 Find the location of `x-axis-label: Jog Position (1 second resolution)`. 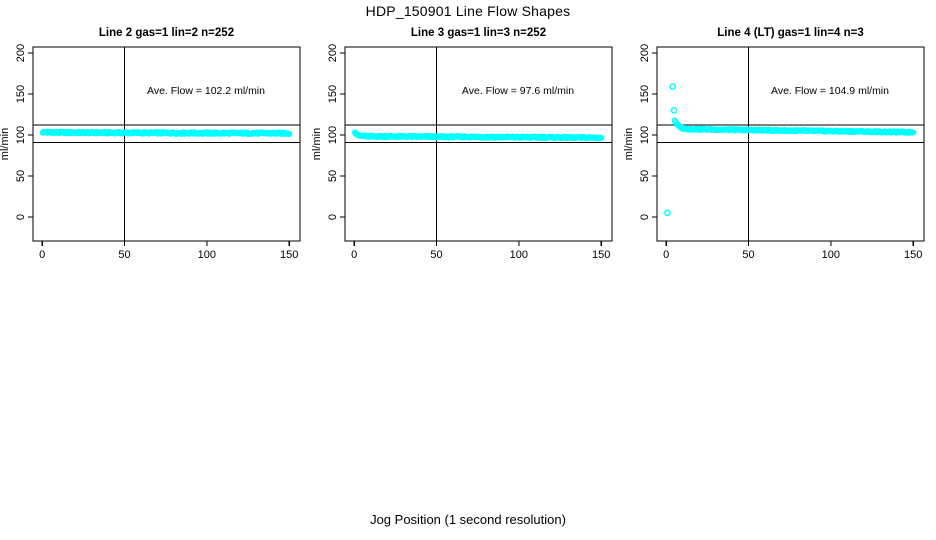

x-axis-label: Jog Position (1 second resolution) is located at coordinates (468, 519).